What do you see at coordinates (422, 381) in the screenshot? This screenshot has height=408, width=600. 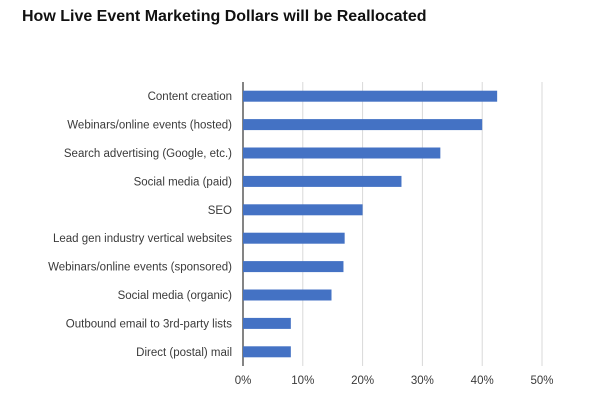 I see `x-tick-label: 30%` at bounding box center [422, 381].